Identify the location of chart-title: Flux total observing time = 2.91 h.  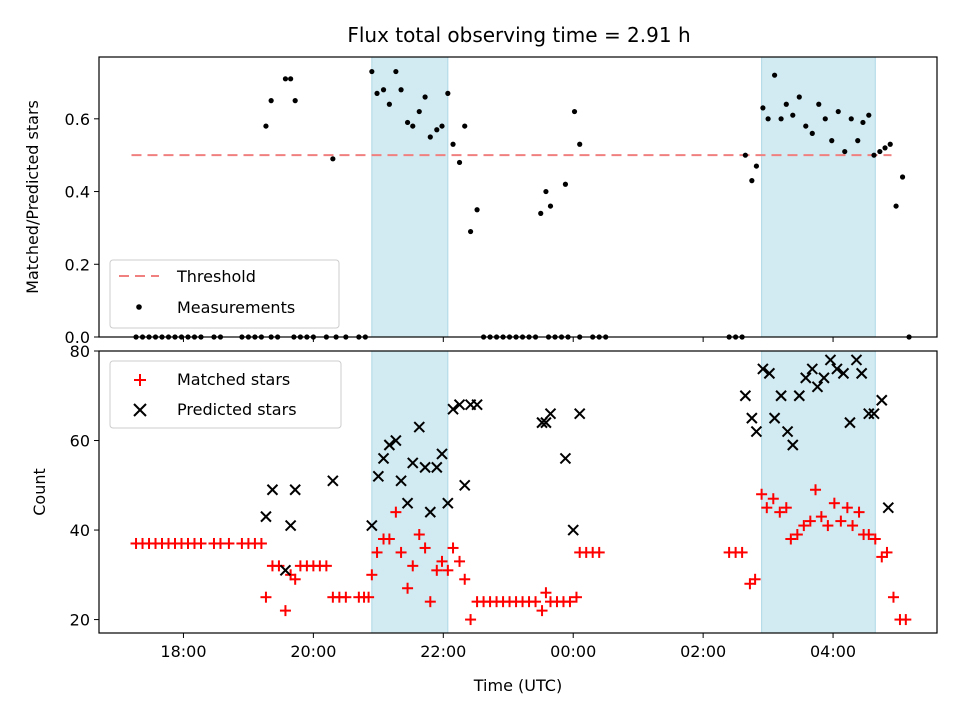
(518, 35).